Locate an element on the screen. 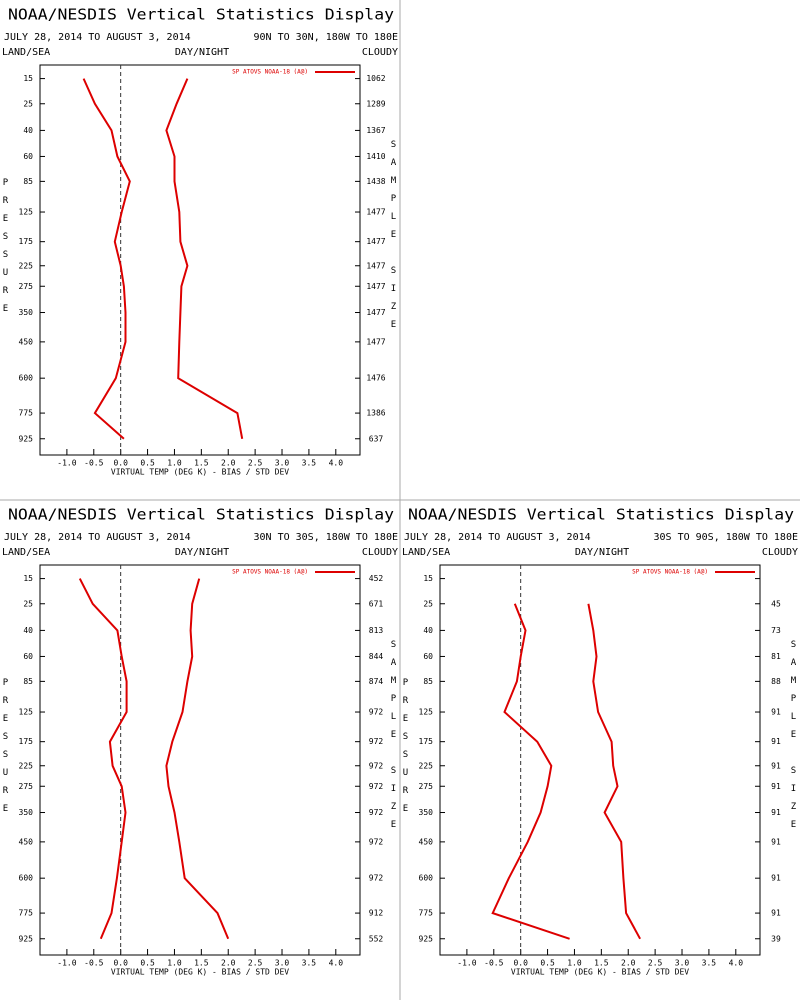 This screenshot has width=800, height=1000. region: 30N TO 30S, 180W TO 180E is located at coordinates (326, 537).